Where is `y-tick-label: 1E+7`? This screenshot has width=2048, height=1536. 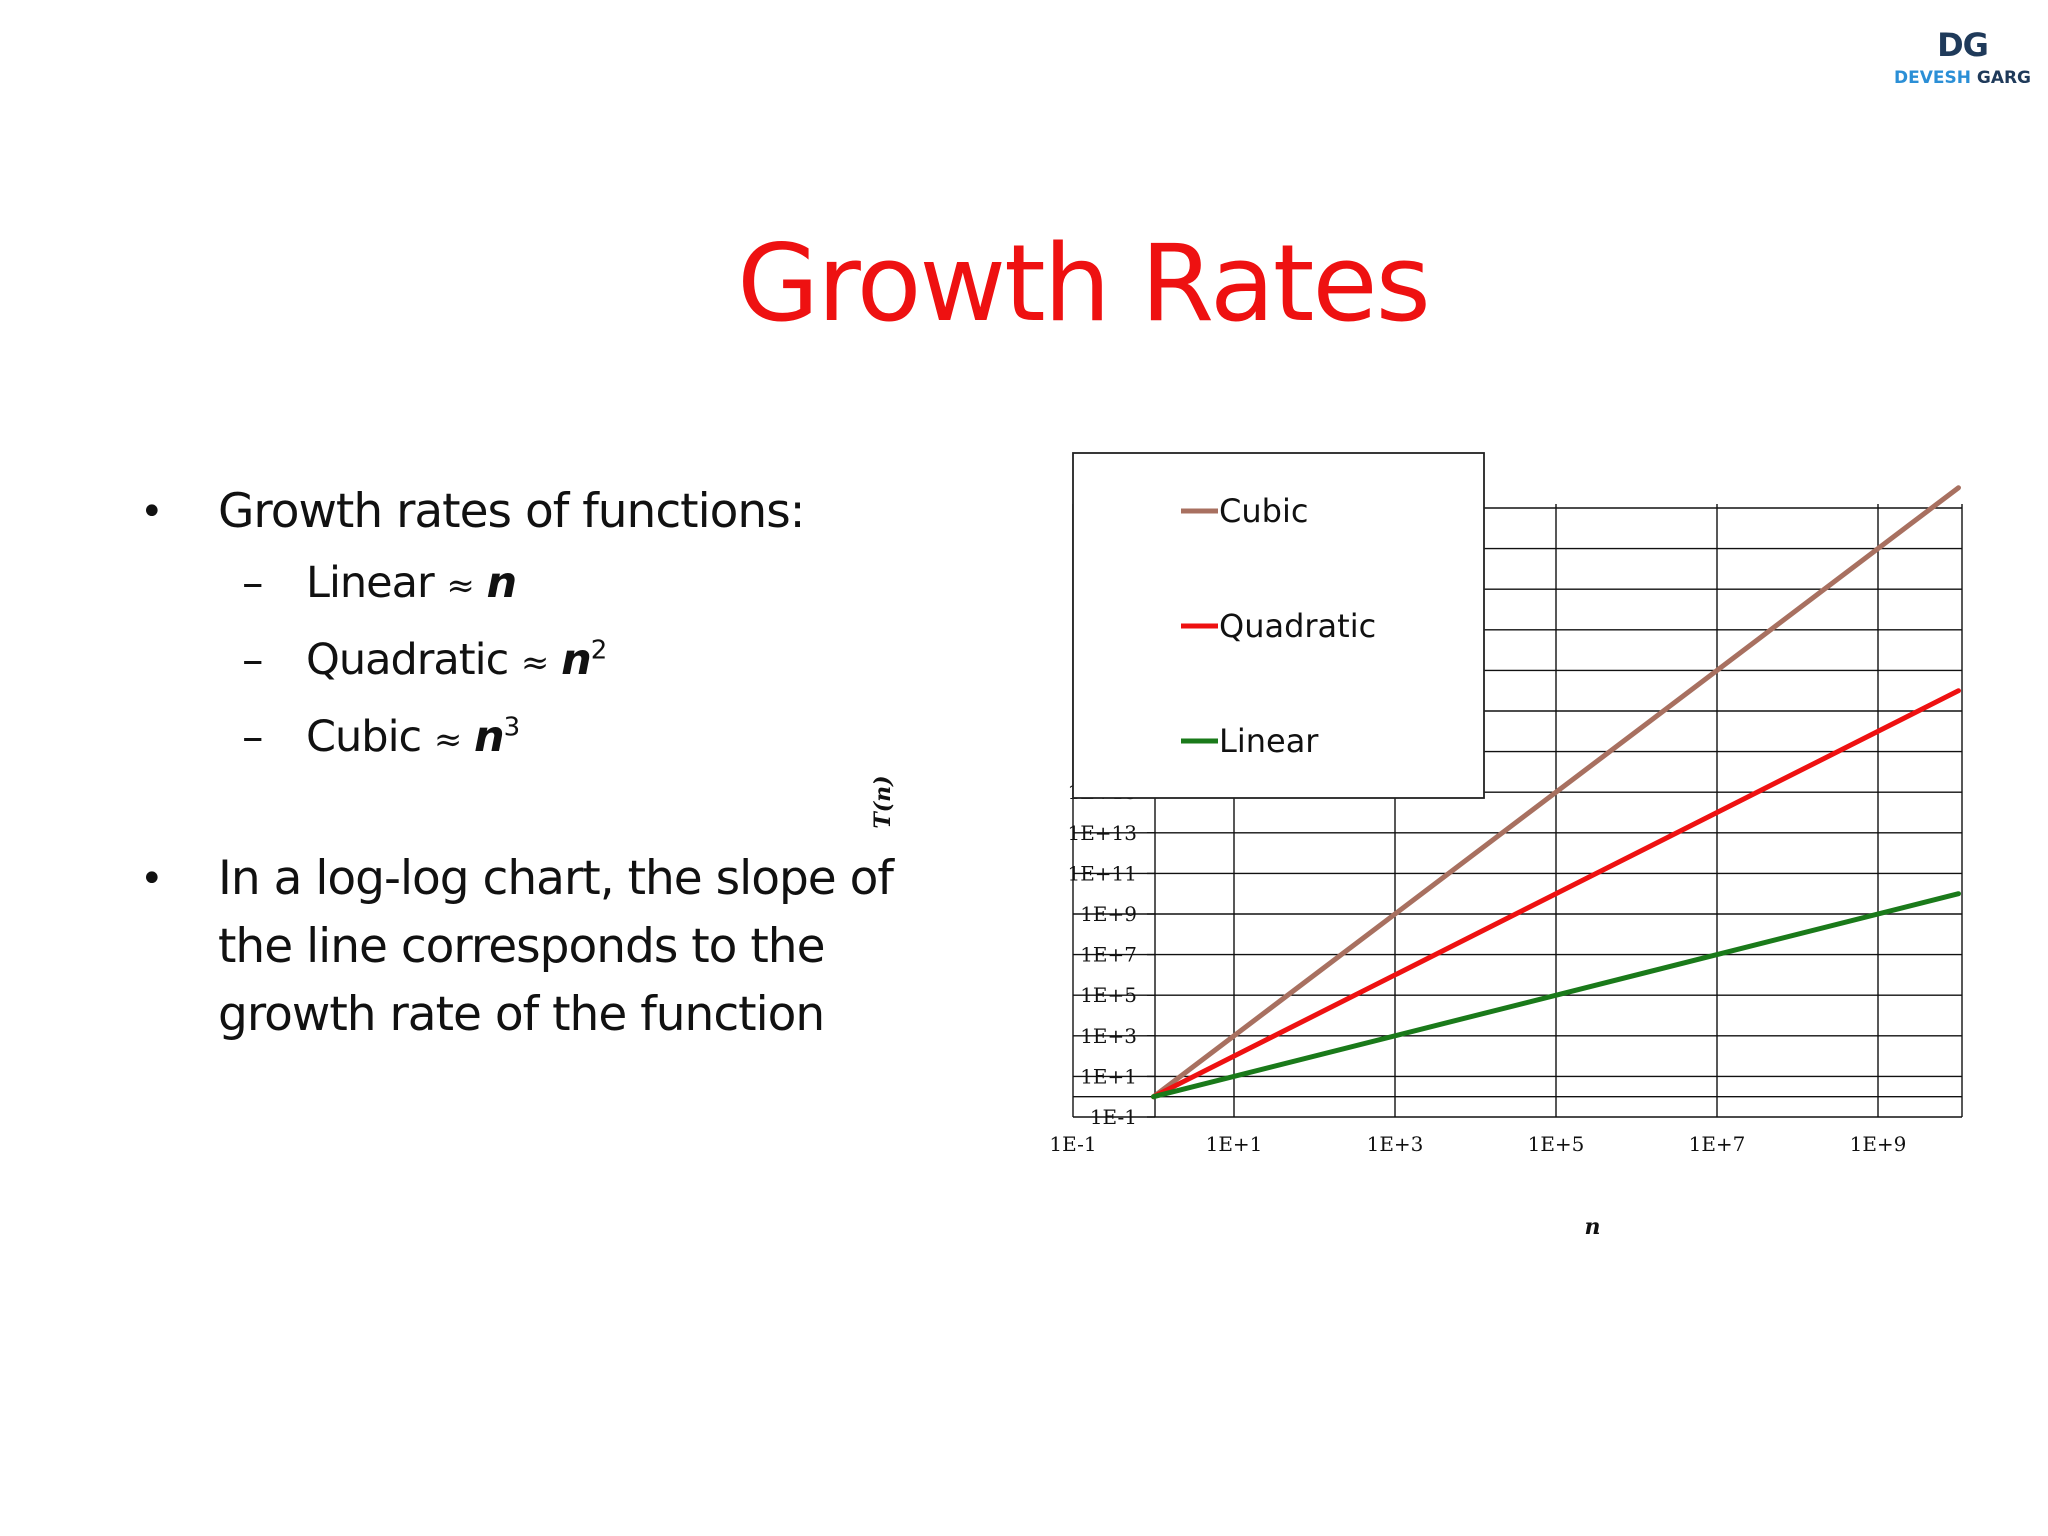 y-tick-label: 1E+7 is located at coordinates (1108, 955).